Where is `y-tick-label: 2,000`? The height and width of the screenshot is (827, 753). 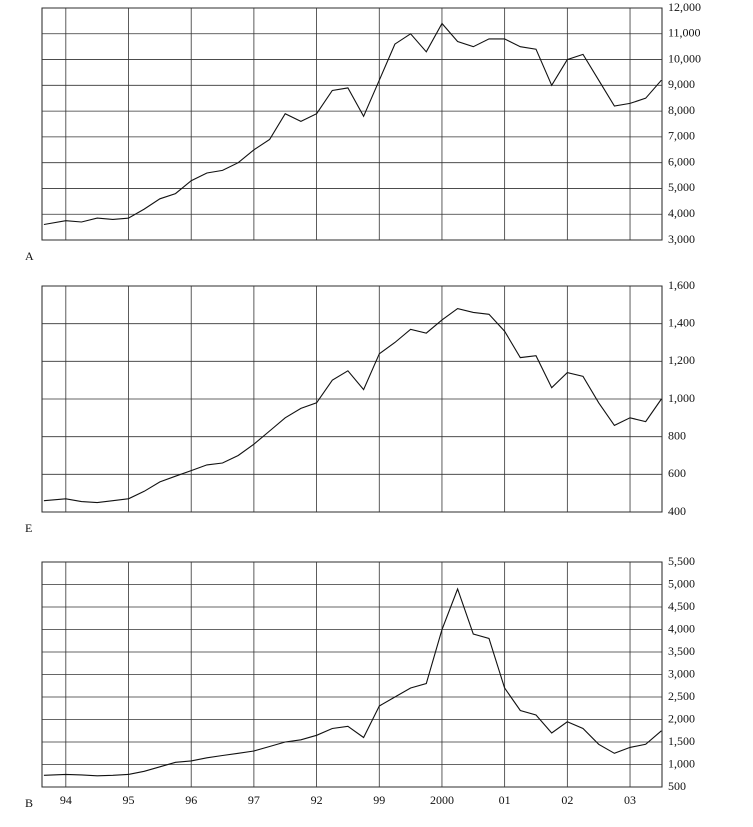
y-tick-label: 2,000 is located at coordinates (681, 718).